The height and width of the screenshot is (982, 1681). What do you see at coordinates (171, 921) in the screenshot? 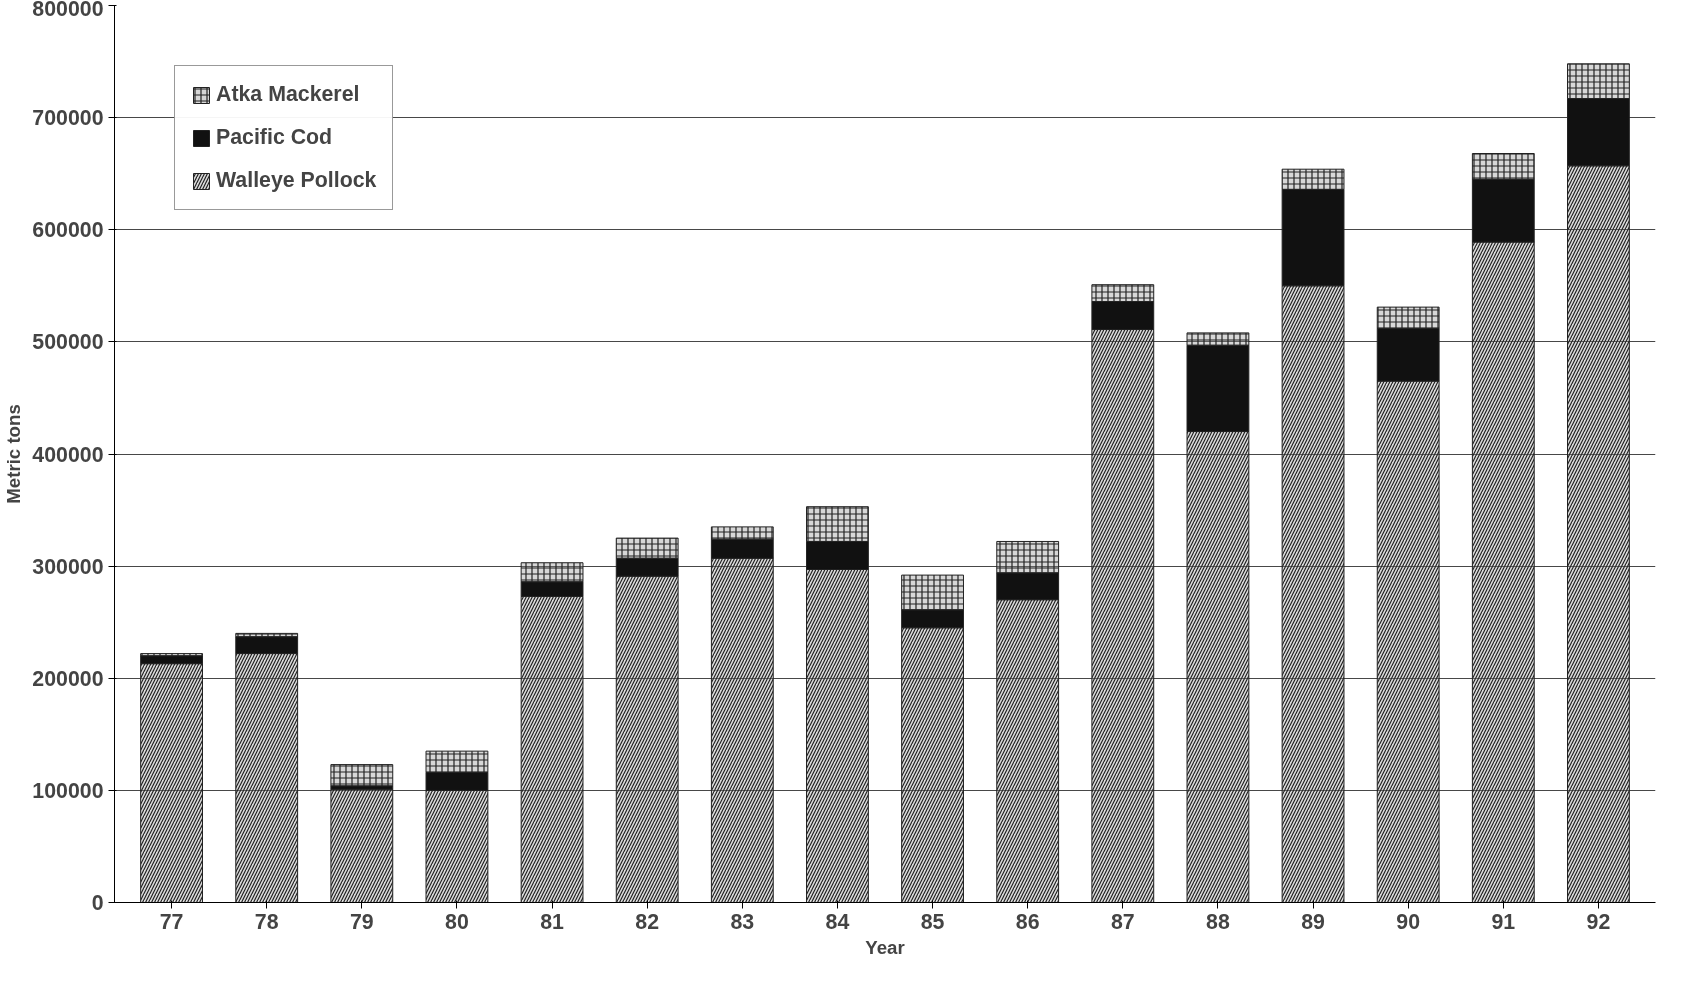
I see `x-tick-label: 77` at bounding box center [171, 921].